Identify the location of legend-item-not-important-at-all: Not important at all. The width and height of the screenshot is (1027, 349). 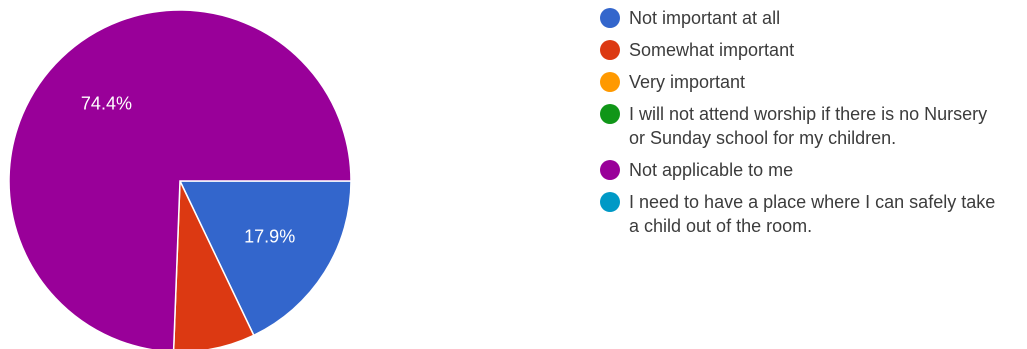
(810, 18).